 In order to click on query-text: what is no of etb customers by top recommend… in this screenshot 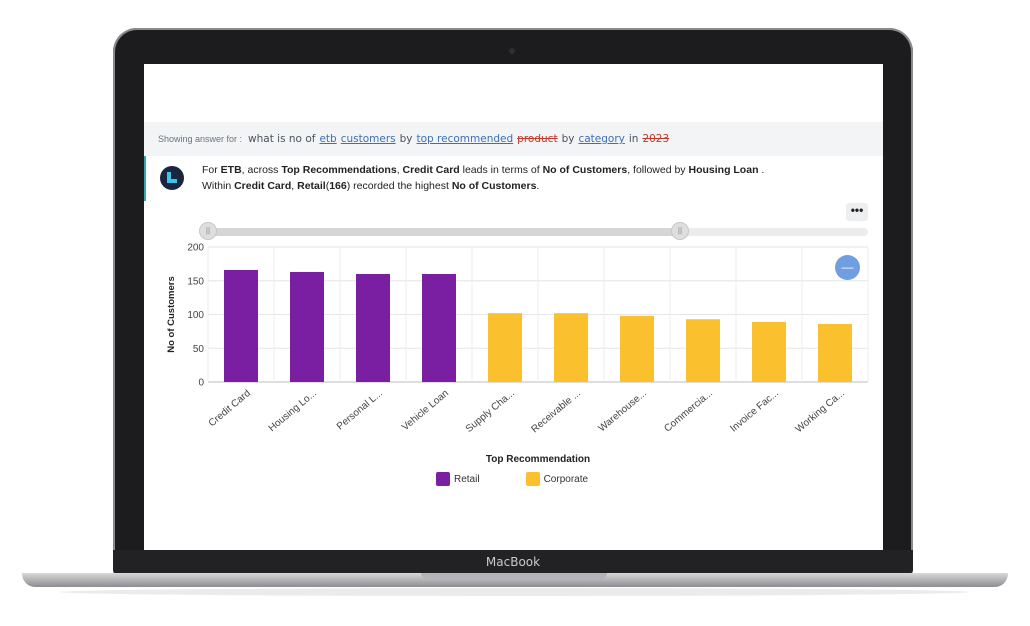, I will do `click(458, 139)`.